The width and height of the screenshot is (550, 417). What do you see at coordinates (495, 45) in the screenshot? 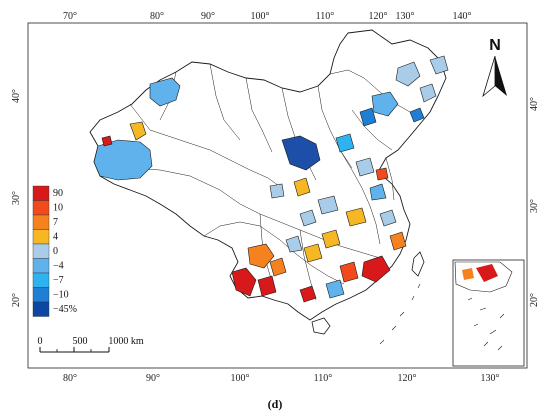
I see `north-label: N` at bounding box center [495, 45].